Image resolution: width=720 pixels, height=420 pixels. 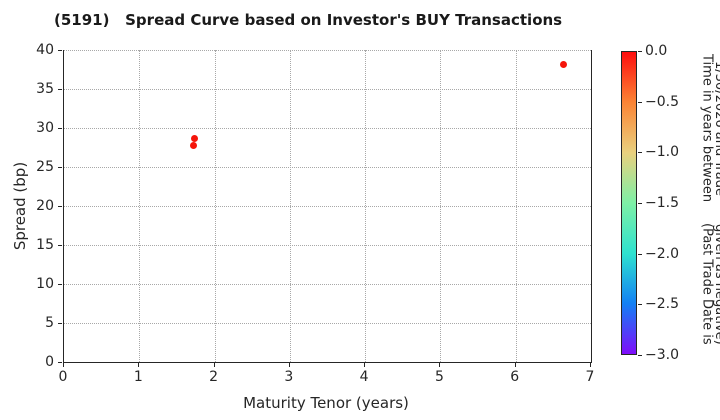 I want to click on colorbar-label-line2: (Past Trade Date is given as negative), so click(x=709, y=284).